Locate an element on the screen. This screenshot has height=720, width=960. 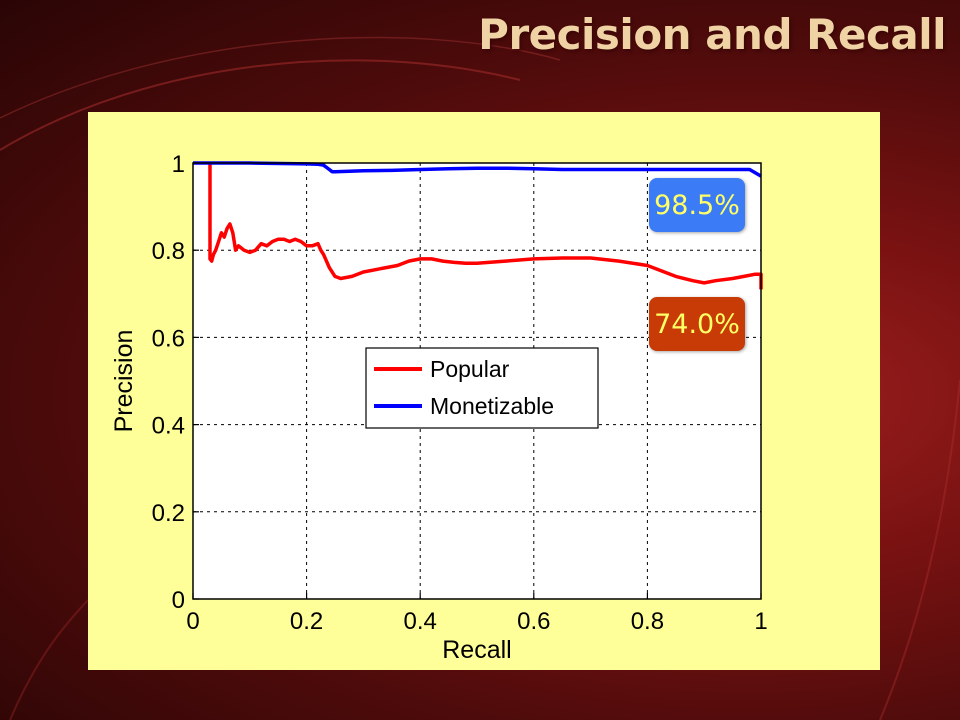
x-tick-label: 0 is located at coordinates (192, 621).